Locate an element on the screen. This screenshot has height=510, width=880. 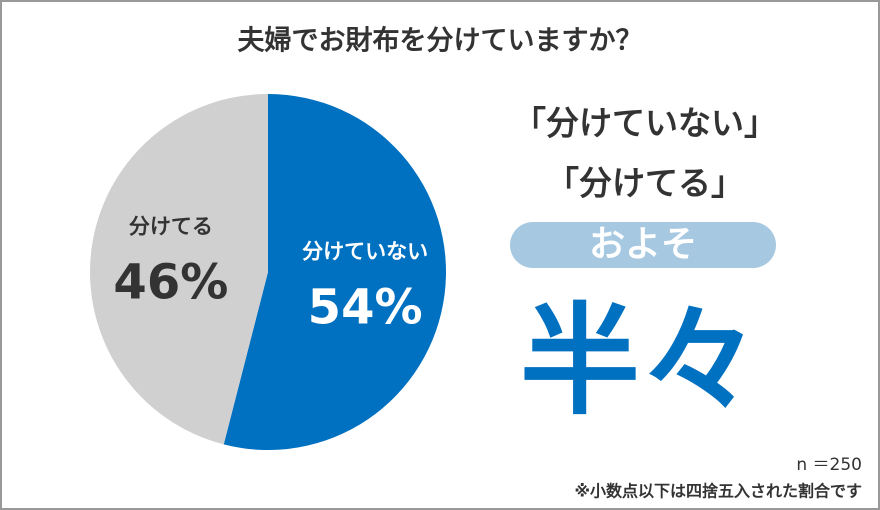
slice-value-label: 54% is located at coordinates (365, 307).